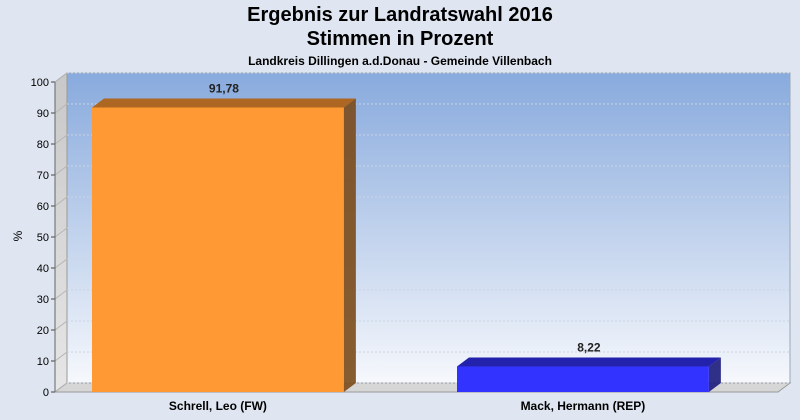 The height and width of the screenshot is (420, 800). Describe the element at coordinates (589, 348) in the screenshot. I see `data-label: 8,22` at that location.